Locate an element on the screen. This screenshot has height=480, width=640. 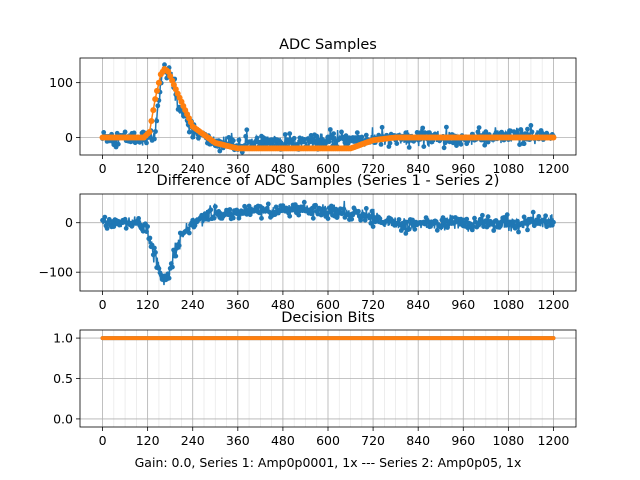
chart-title: Decision Bits is located at coordinates (328, 318).